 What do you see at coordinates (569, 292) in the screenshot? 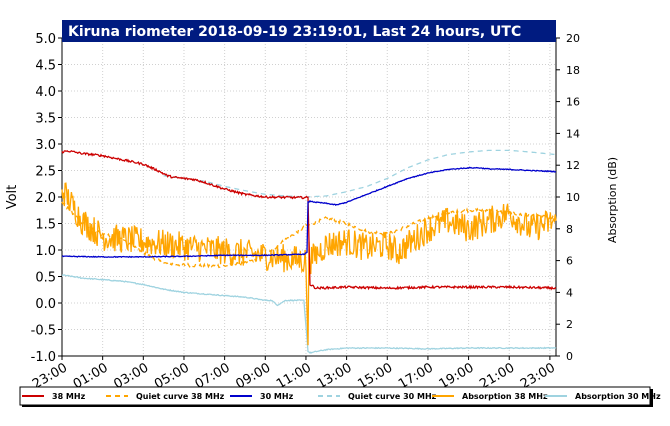
I see `y2-tick-label: 4` at bounding box center [569, 292].